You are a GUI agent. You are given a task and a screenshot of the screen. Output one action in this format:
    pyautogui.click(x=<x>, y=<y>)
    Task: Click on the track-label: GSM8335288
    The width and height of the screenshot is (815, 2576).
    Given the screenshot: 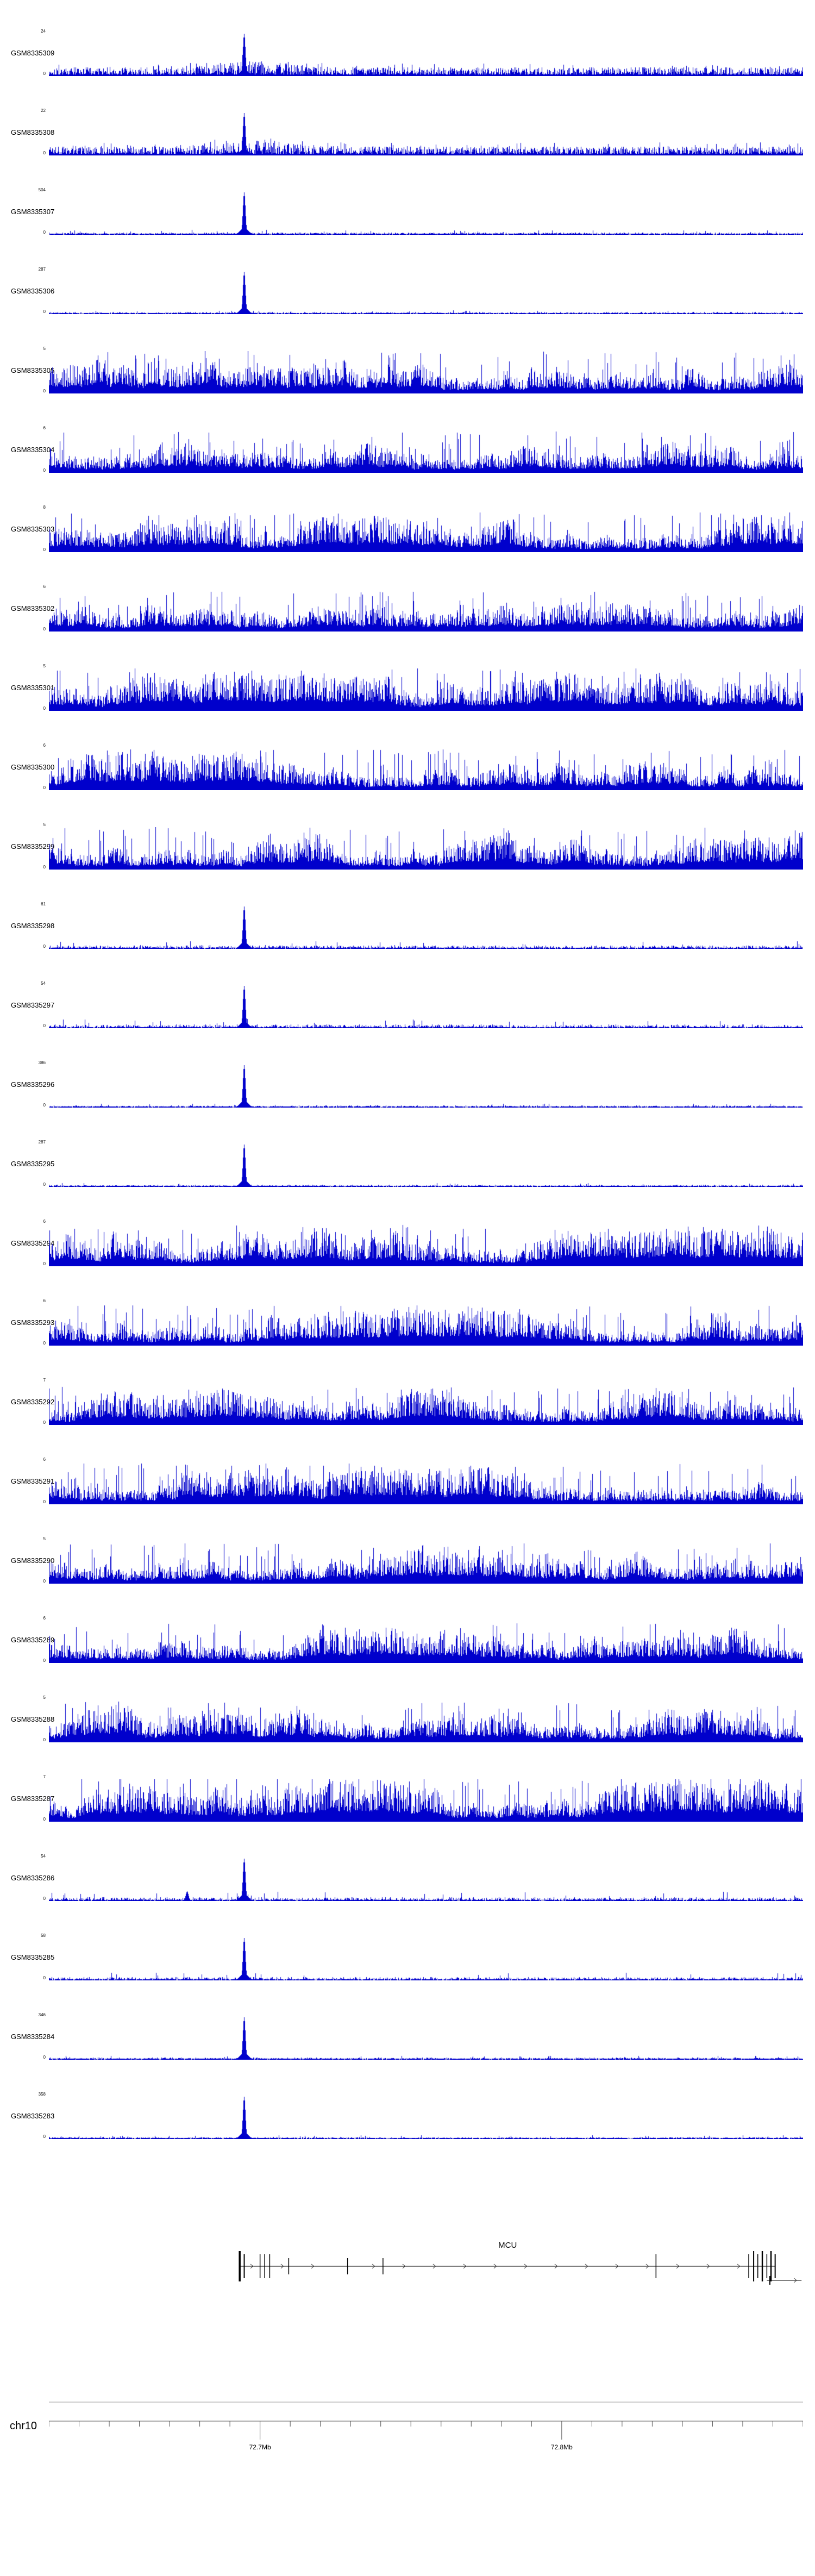 What is the action you would take?
    pyautogui.click(x=33, y=1719)
    